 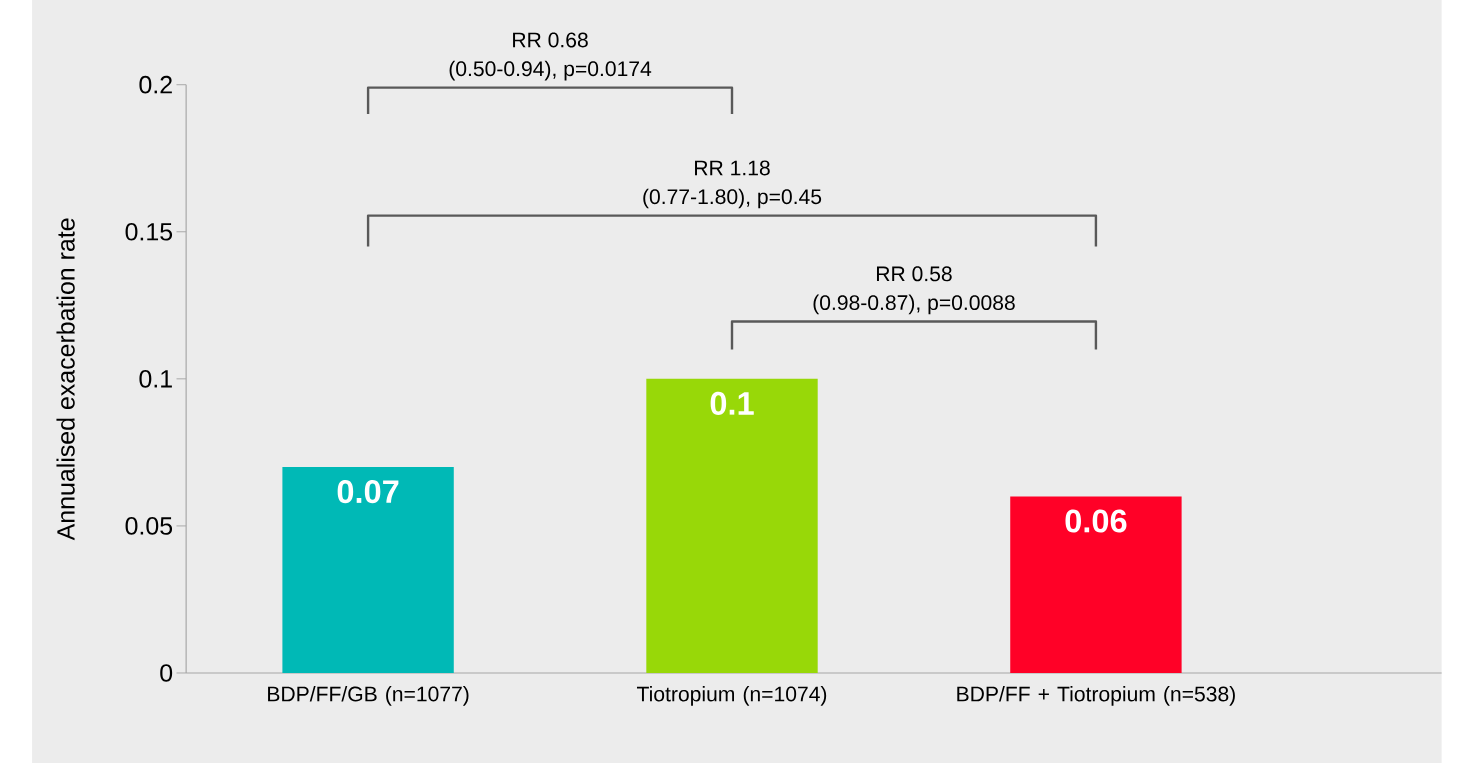 I want to click on data-label: 0.06, so click(x=1096, y=521).